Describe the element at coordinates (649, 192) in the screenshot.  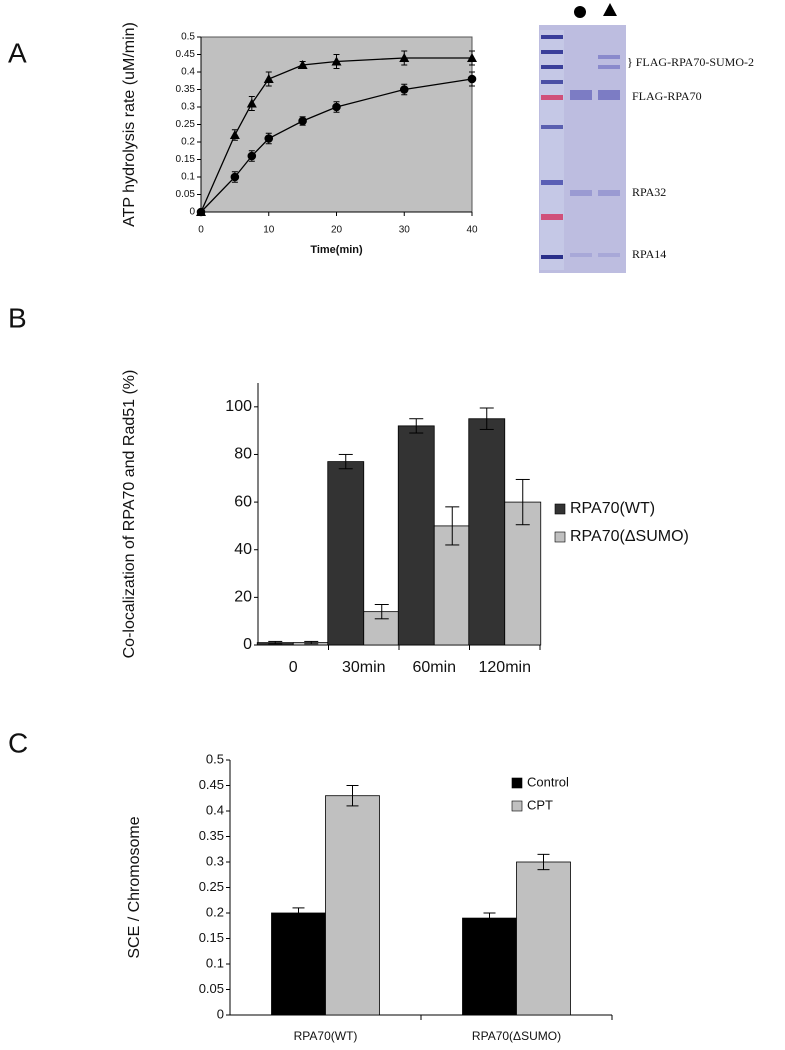
I see `gel-label: RPA32` at that location.